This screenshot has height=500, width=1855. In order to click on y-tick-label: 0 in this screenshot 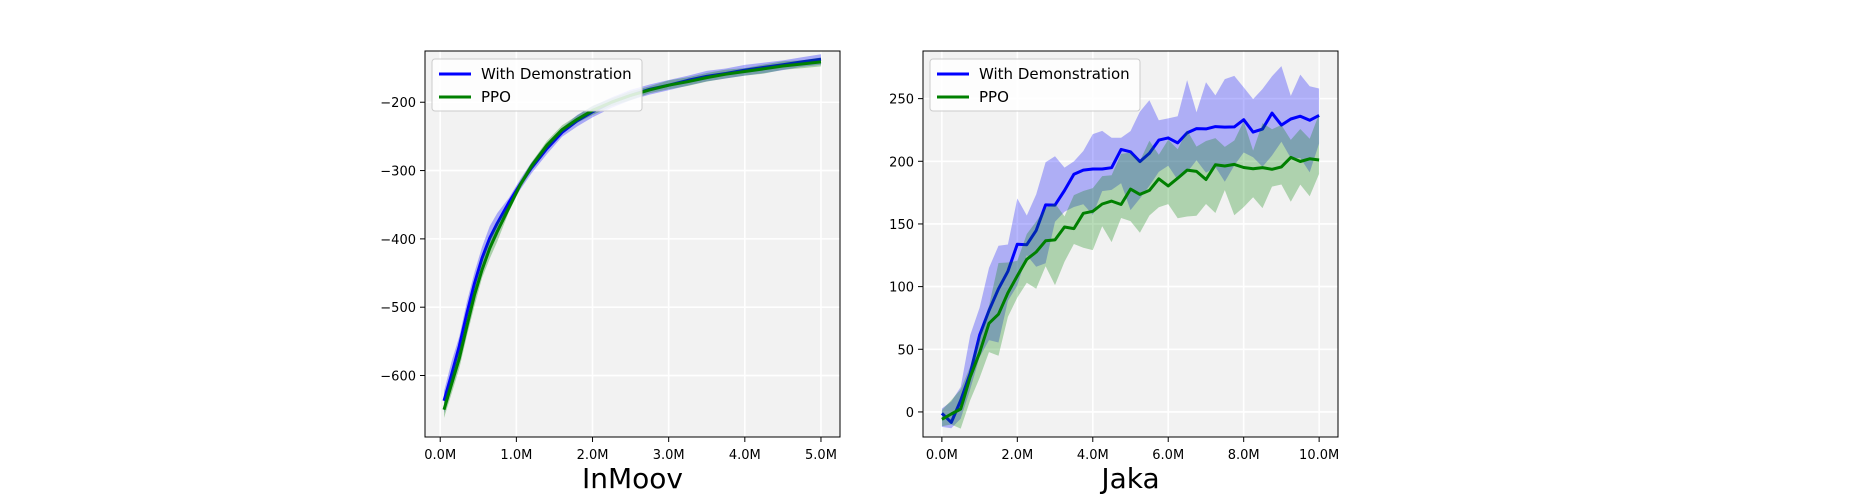, I will do `click(910, 413)`.